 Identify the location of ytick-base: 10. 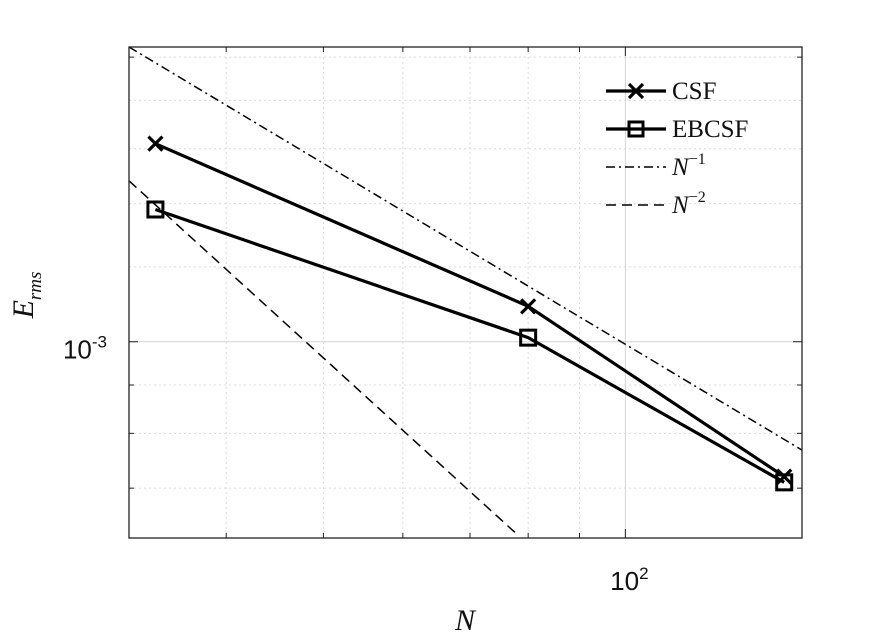
(77, 350).